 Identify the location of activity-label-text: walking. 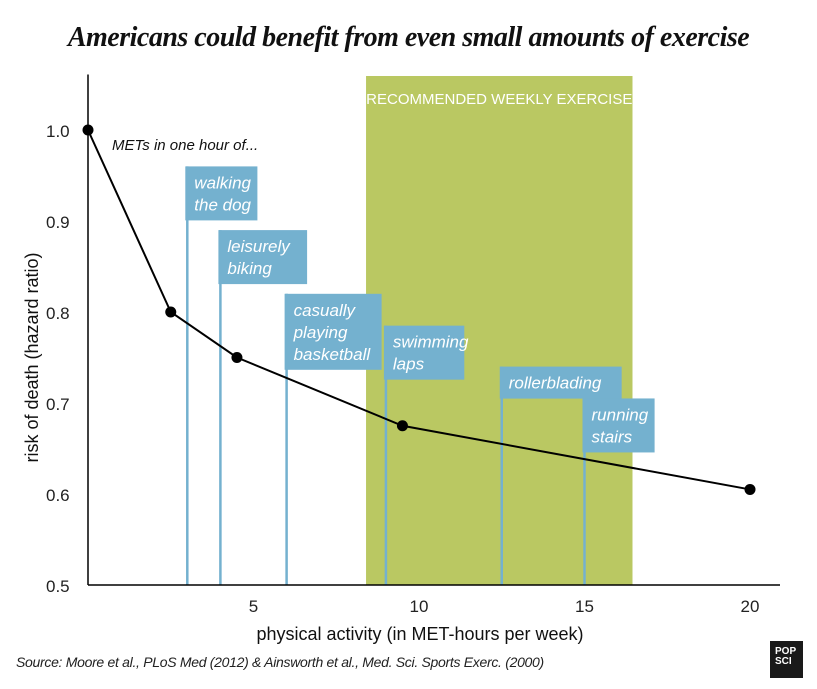
(222, 182).